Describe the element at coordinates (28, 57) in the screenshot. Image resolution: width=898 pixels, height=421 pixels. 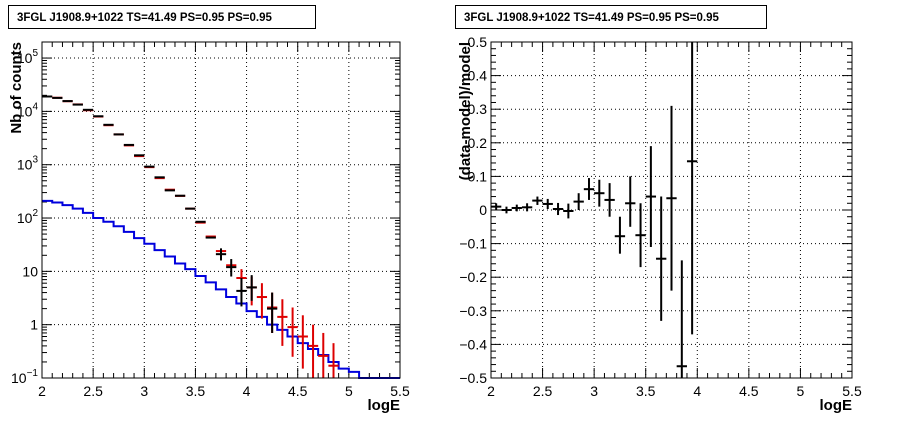
I see `y-tick-label: 10⁵` at that location.